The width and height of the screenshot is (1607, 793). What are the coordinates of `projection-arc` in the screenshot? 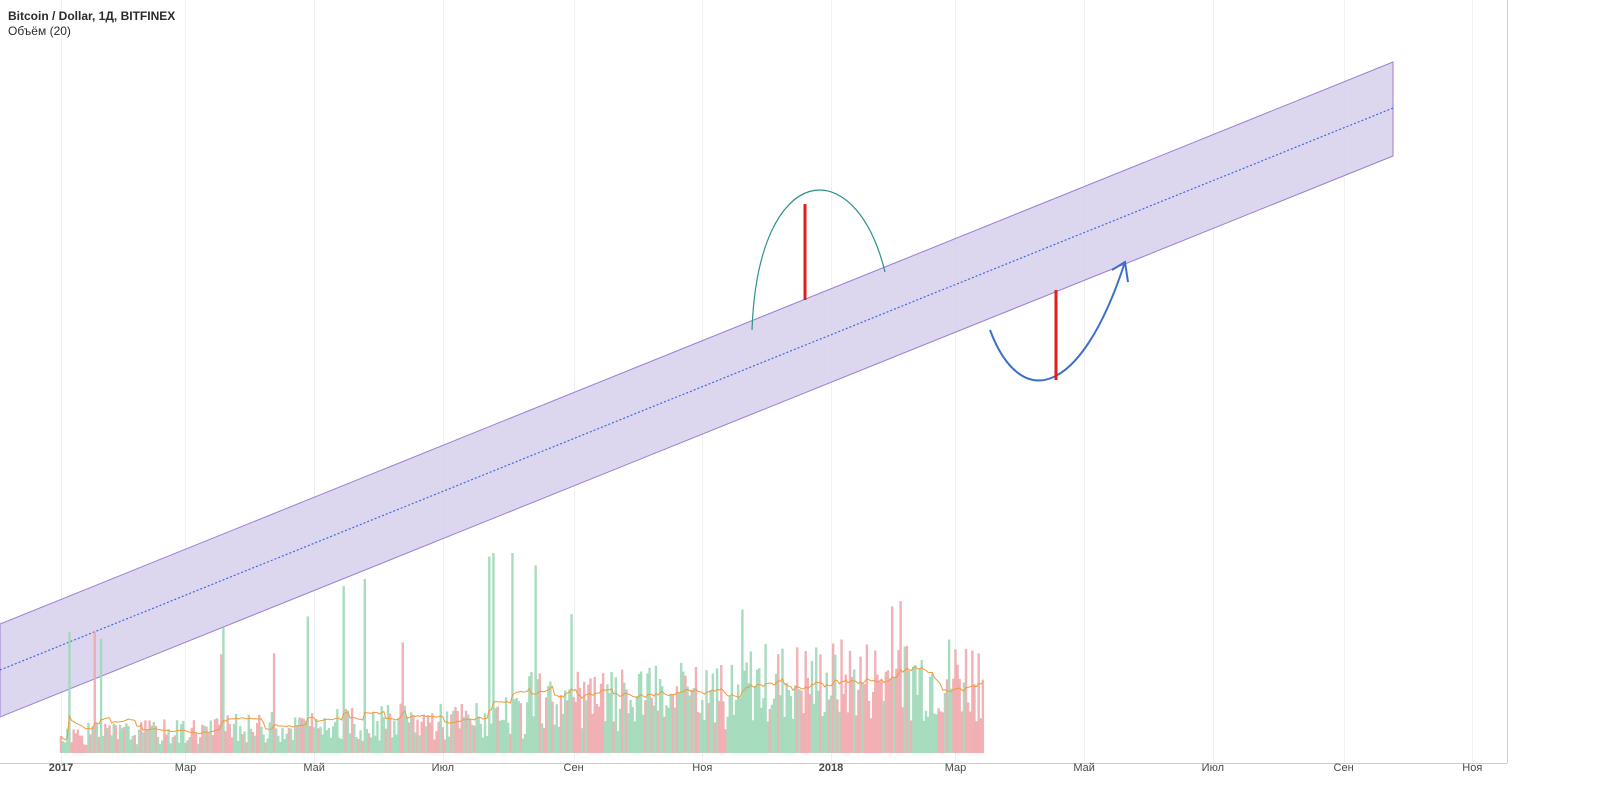 It's located at (1057, 321).